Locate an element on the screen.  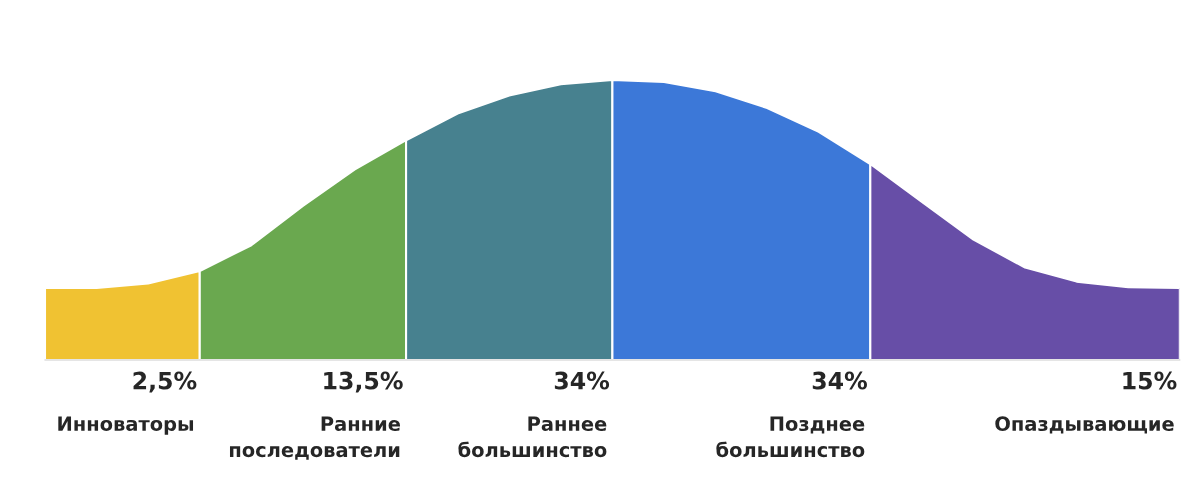
text: Ранние последователи is located at coordinates (314, 438).